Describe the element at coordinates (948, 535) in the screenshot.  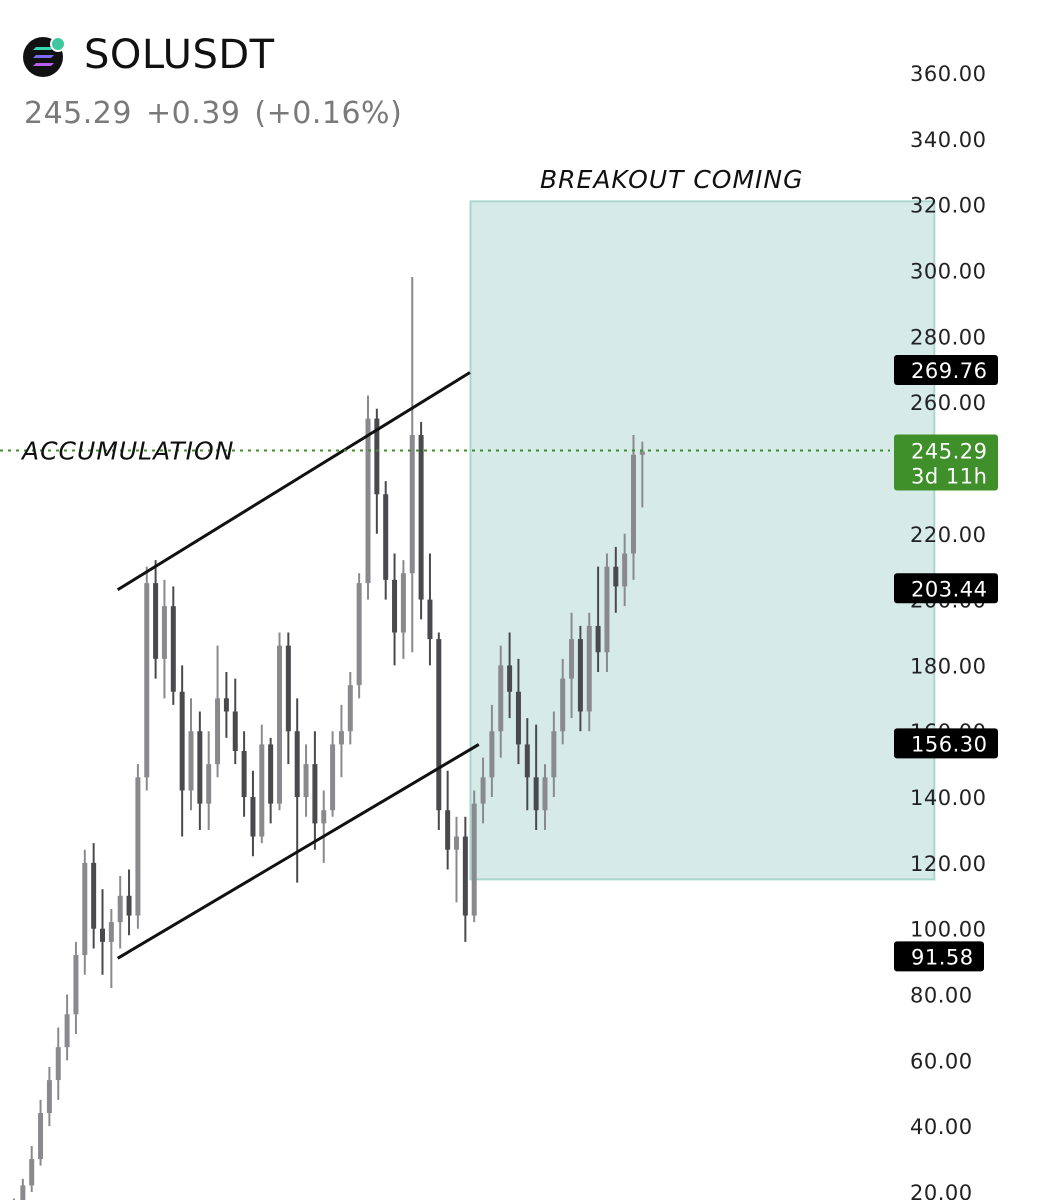
I see `y-tick-label: 220.00` at that location.